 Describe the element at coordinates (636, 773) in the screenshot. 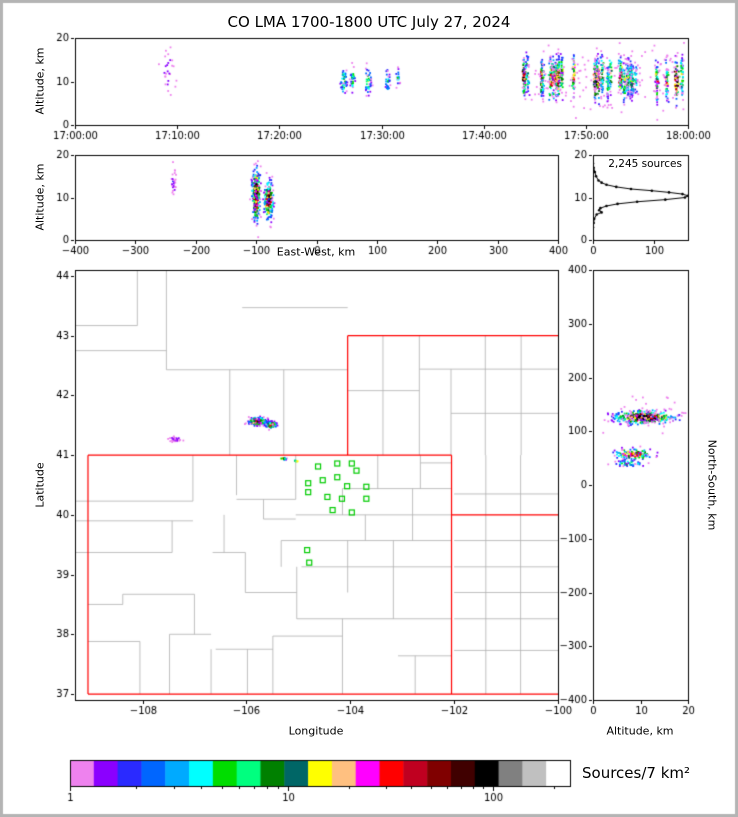

I see `colorbar-label: Sources/7 km²` at that location.